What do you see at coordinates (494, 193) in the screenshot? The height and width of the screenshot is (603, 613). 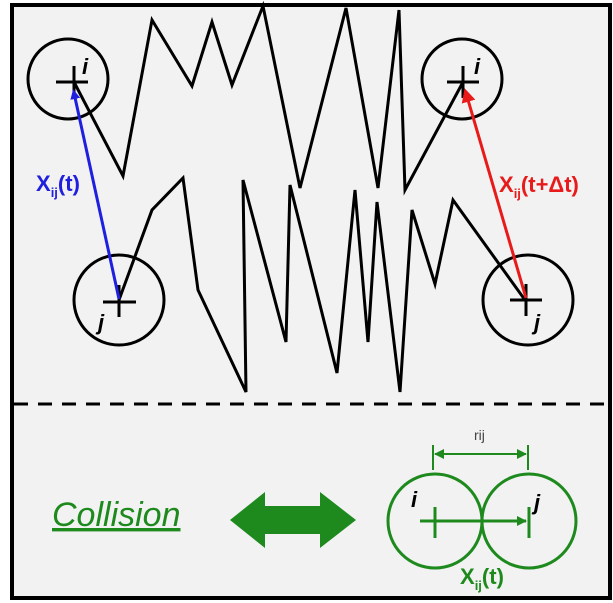 I see `vector-arrow-red` at bounding box center [494, 193].